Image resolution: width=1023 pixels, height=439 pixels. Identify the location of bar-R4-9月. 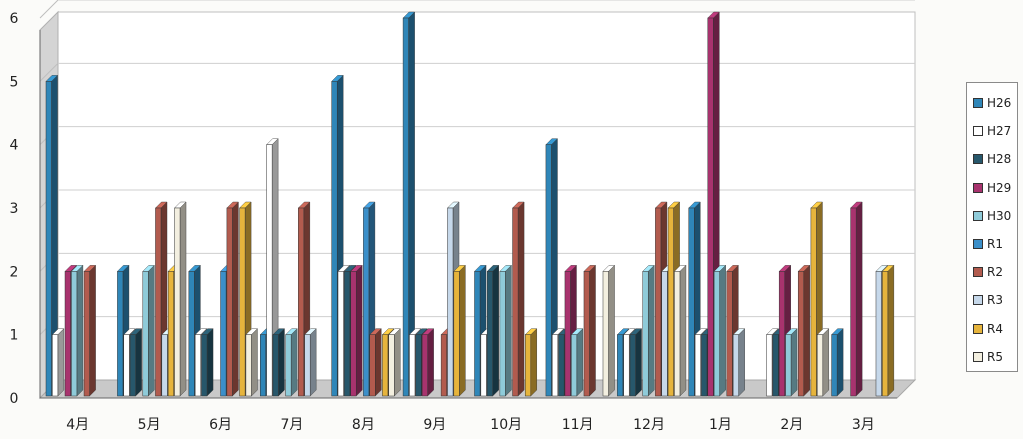
(459, 330).